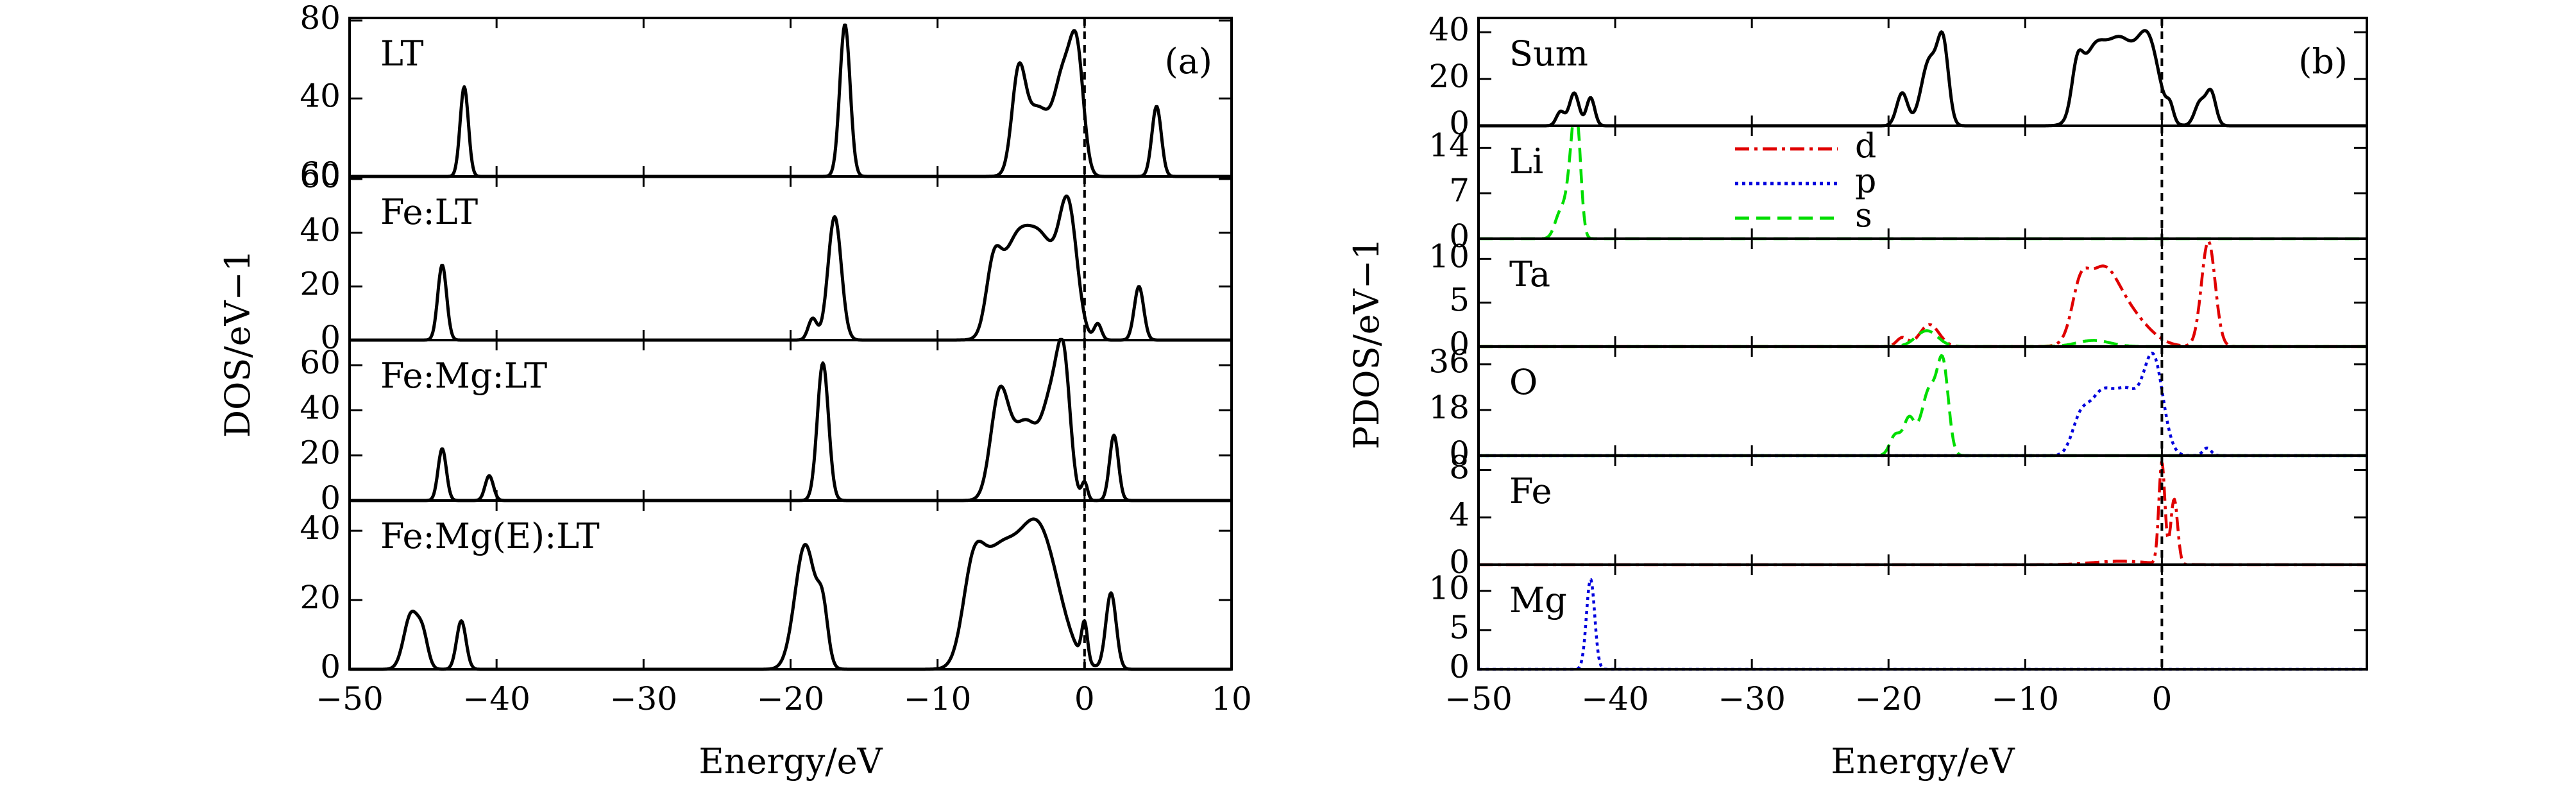 This screenshot has width=2576, height=788. Describe the element at coordinates (1529, 274) in the screenshot. I see `subplot-label: Ta` at that location.